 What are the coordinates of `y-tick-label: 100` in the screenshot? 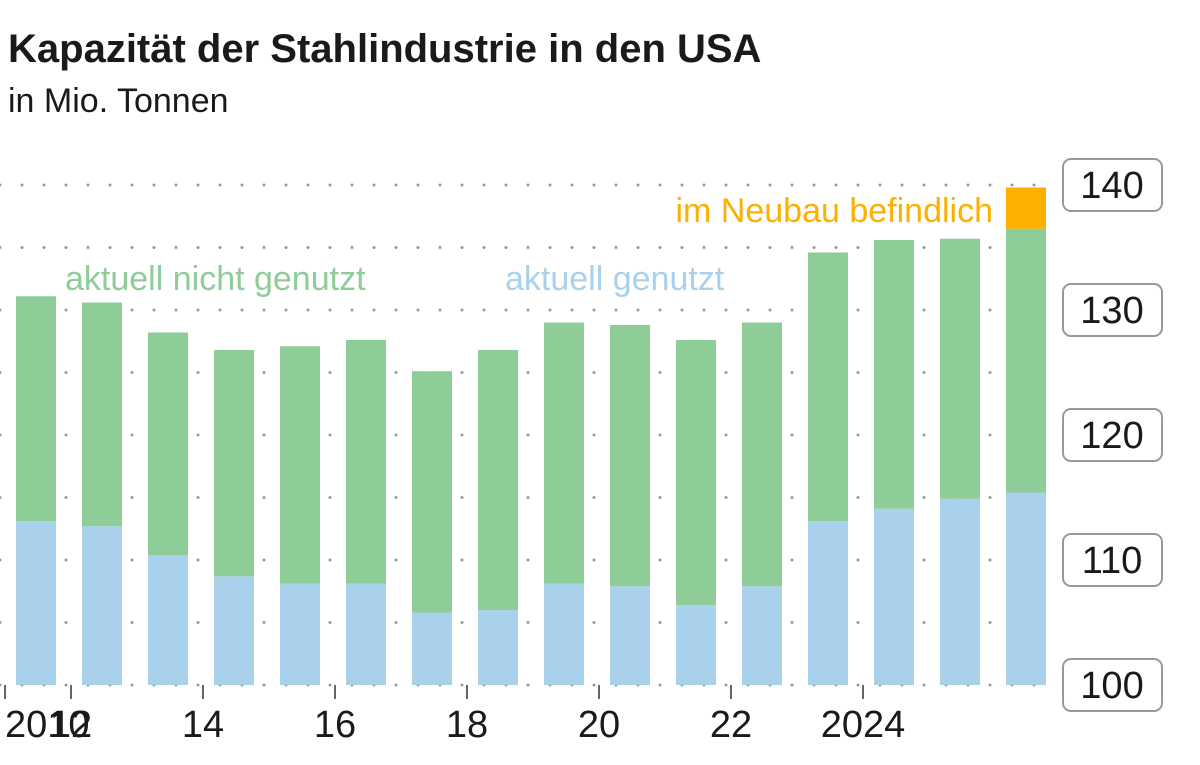 It's located at (1111, 686).